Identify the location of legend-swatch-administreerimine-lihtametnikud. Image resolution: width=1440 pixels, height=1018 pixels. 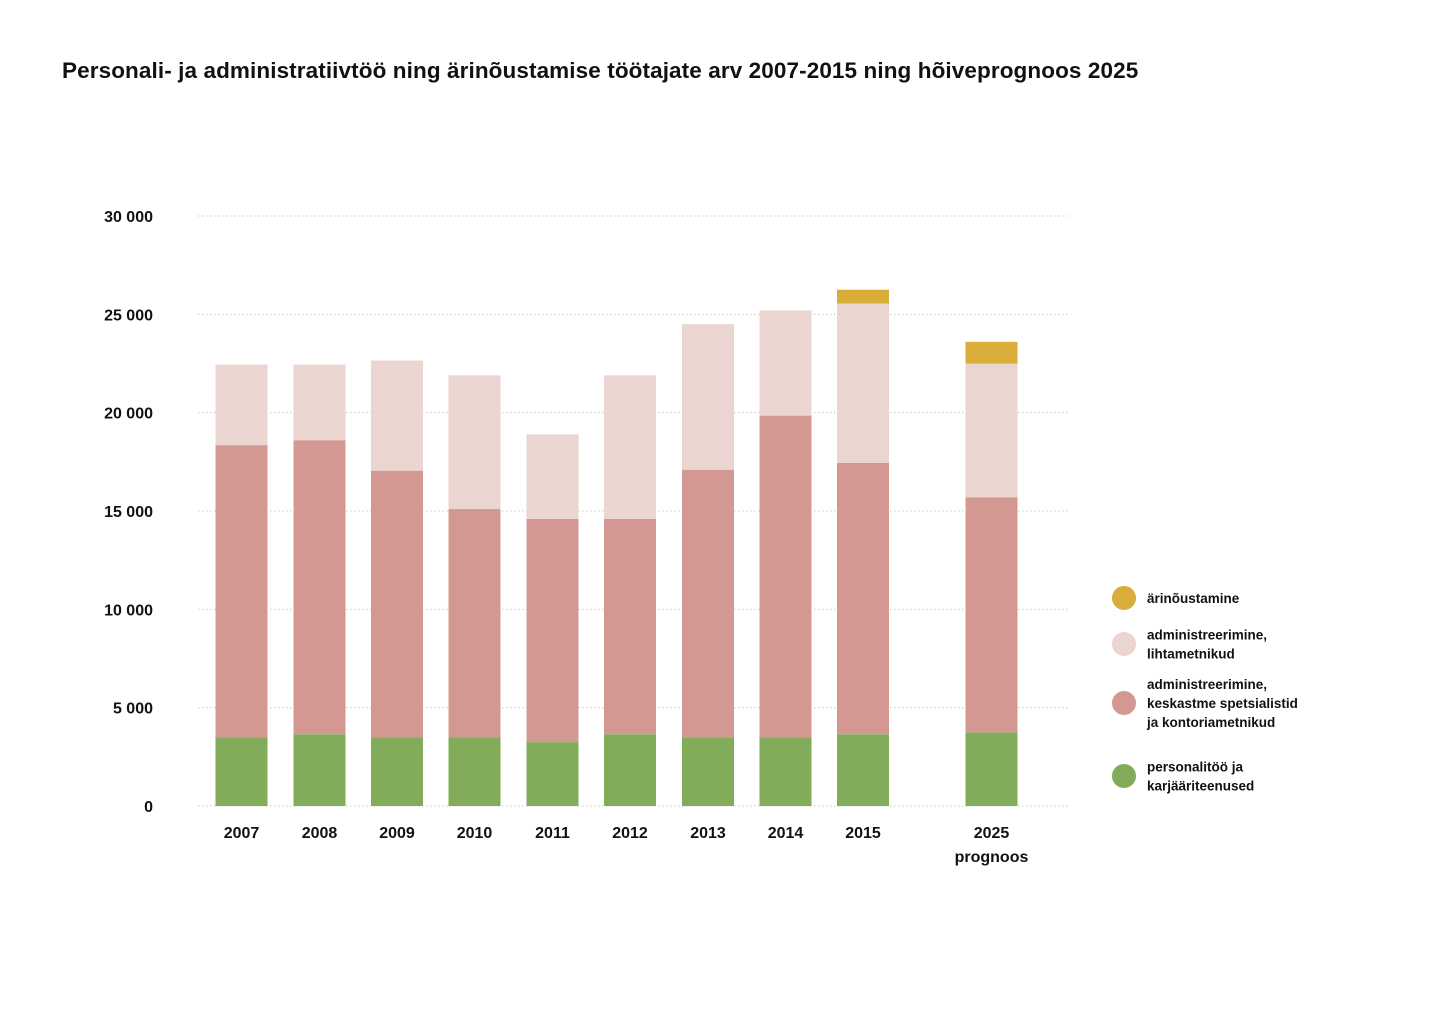
(1124, 644).